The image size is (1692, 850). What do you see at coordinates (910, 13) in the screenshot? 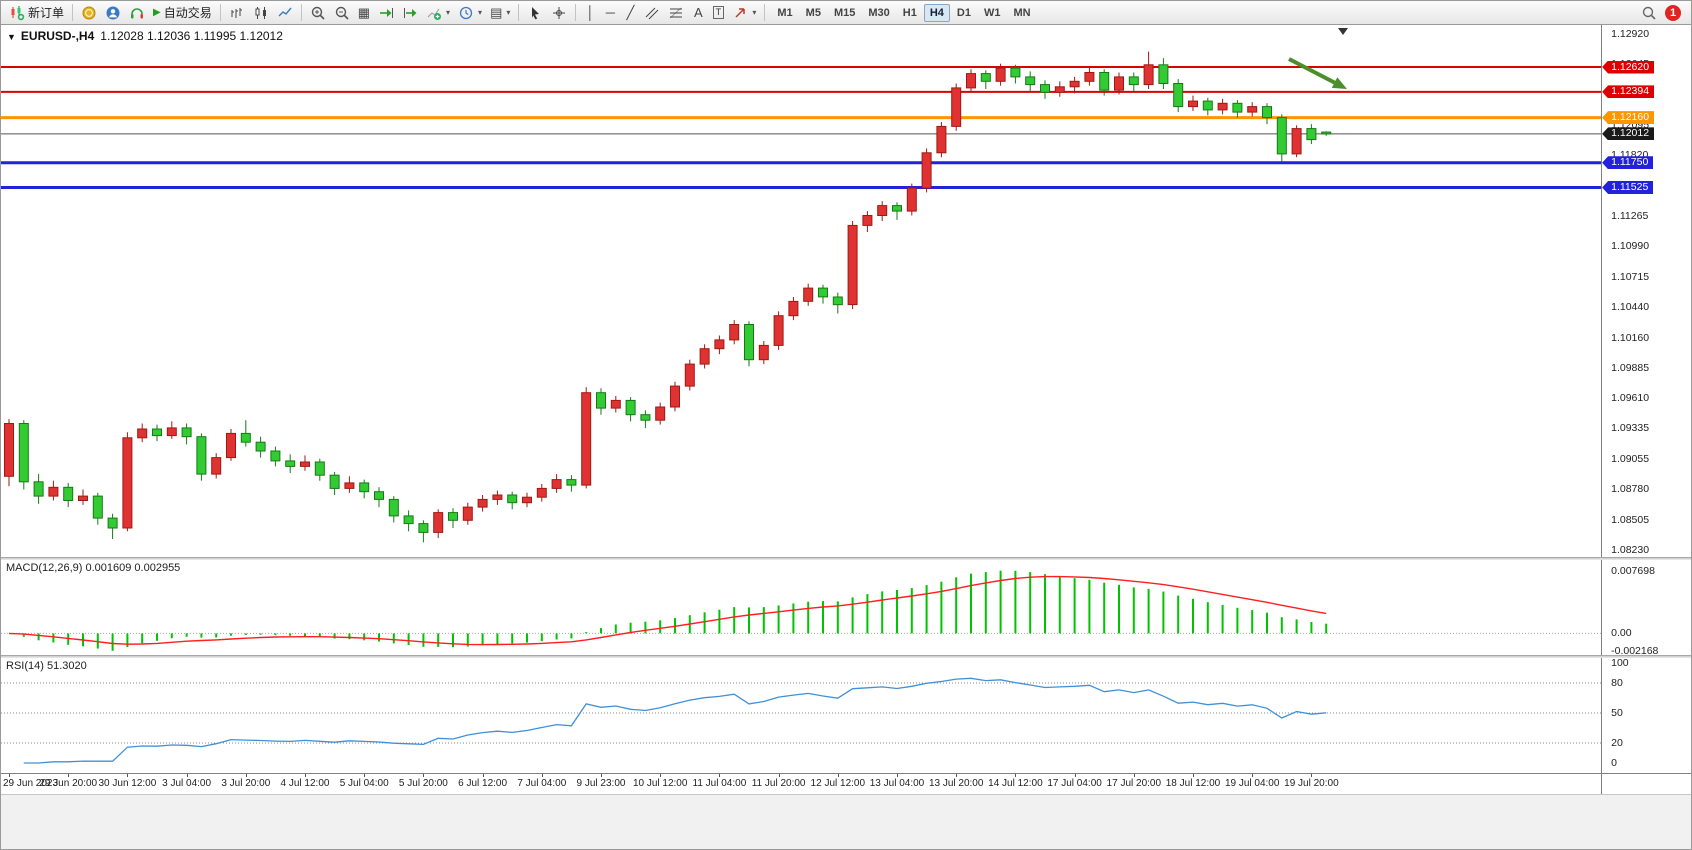
I see `timeframe-h1-button: H1` at bounding box center [910, 13].